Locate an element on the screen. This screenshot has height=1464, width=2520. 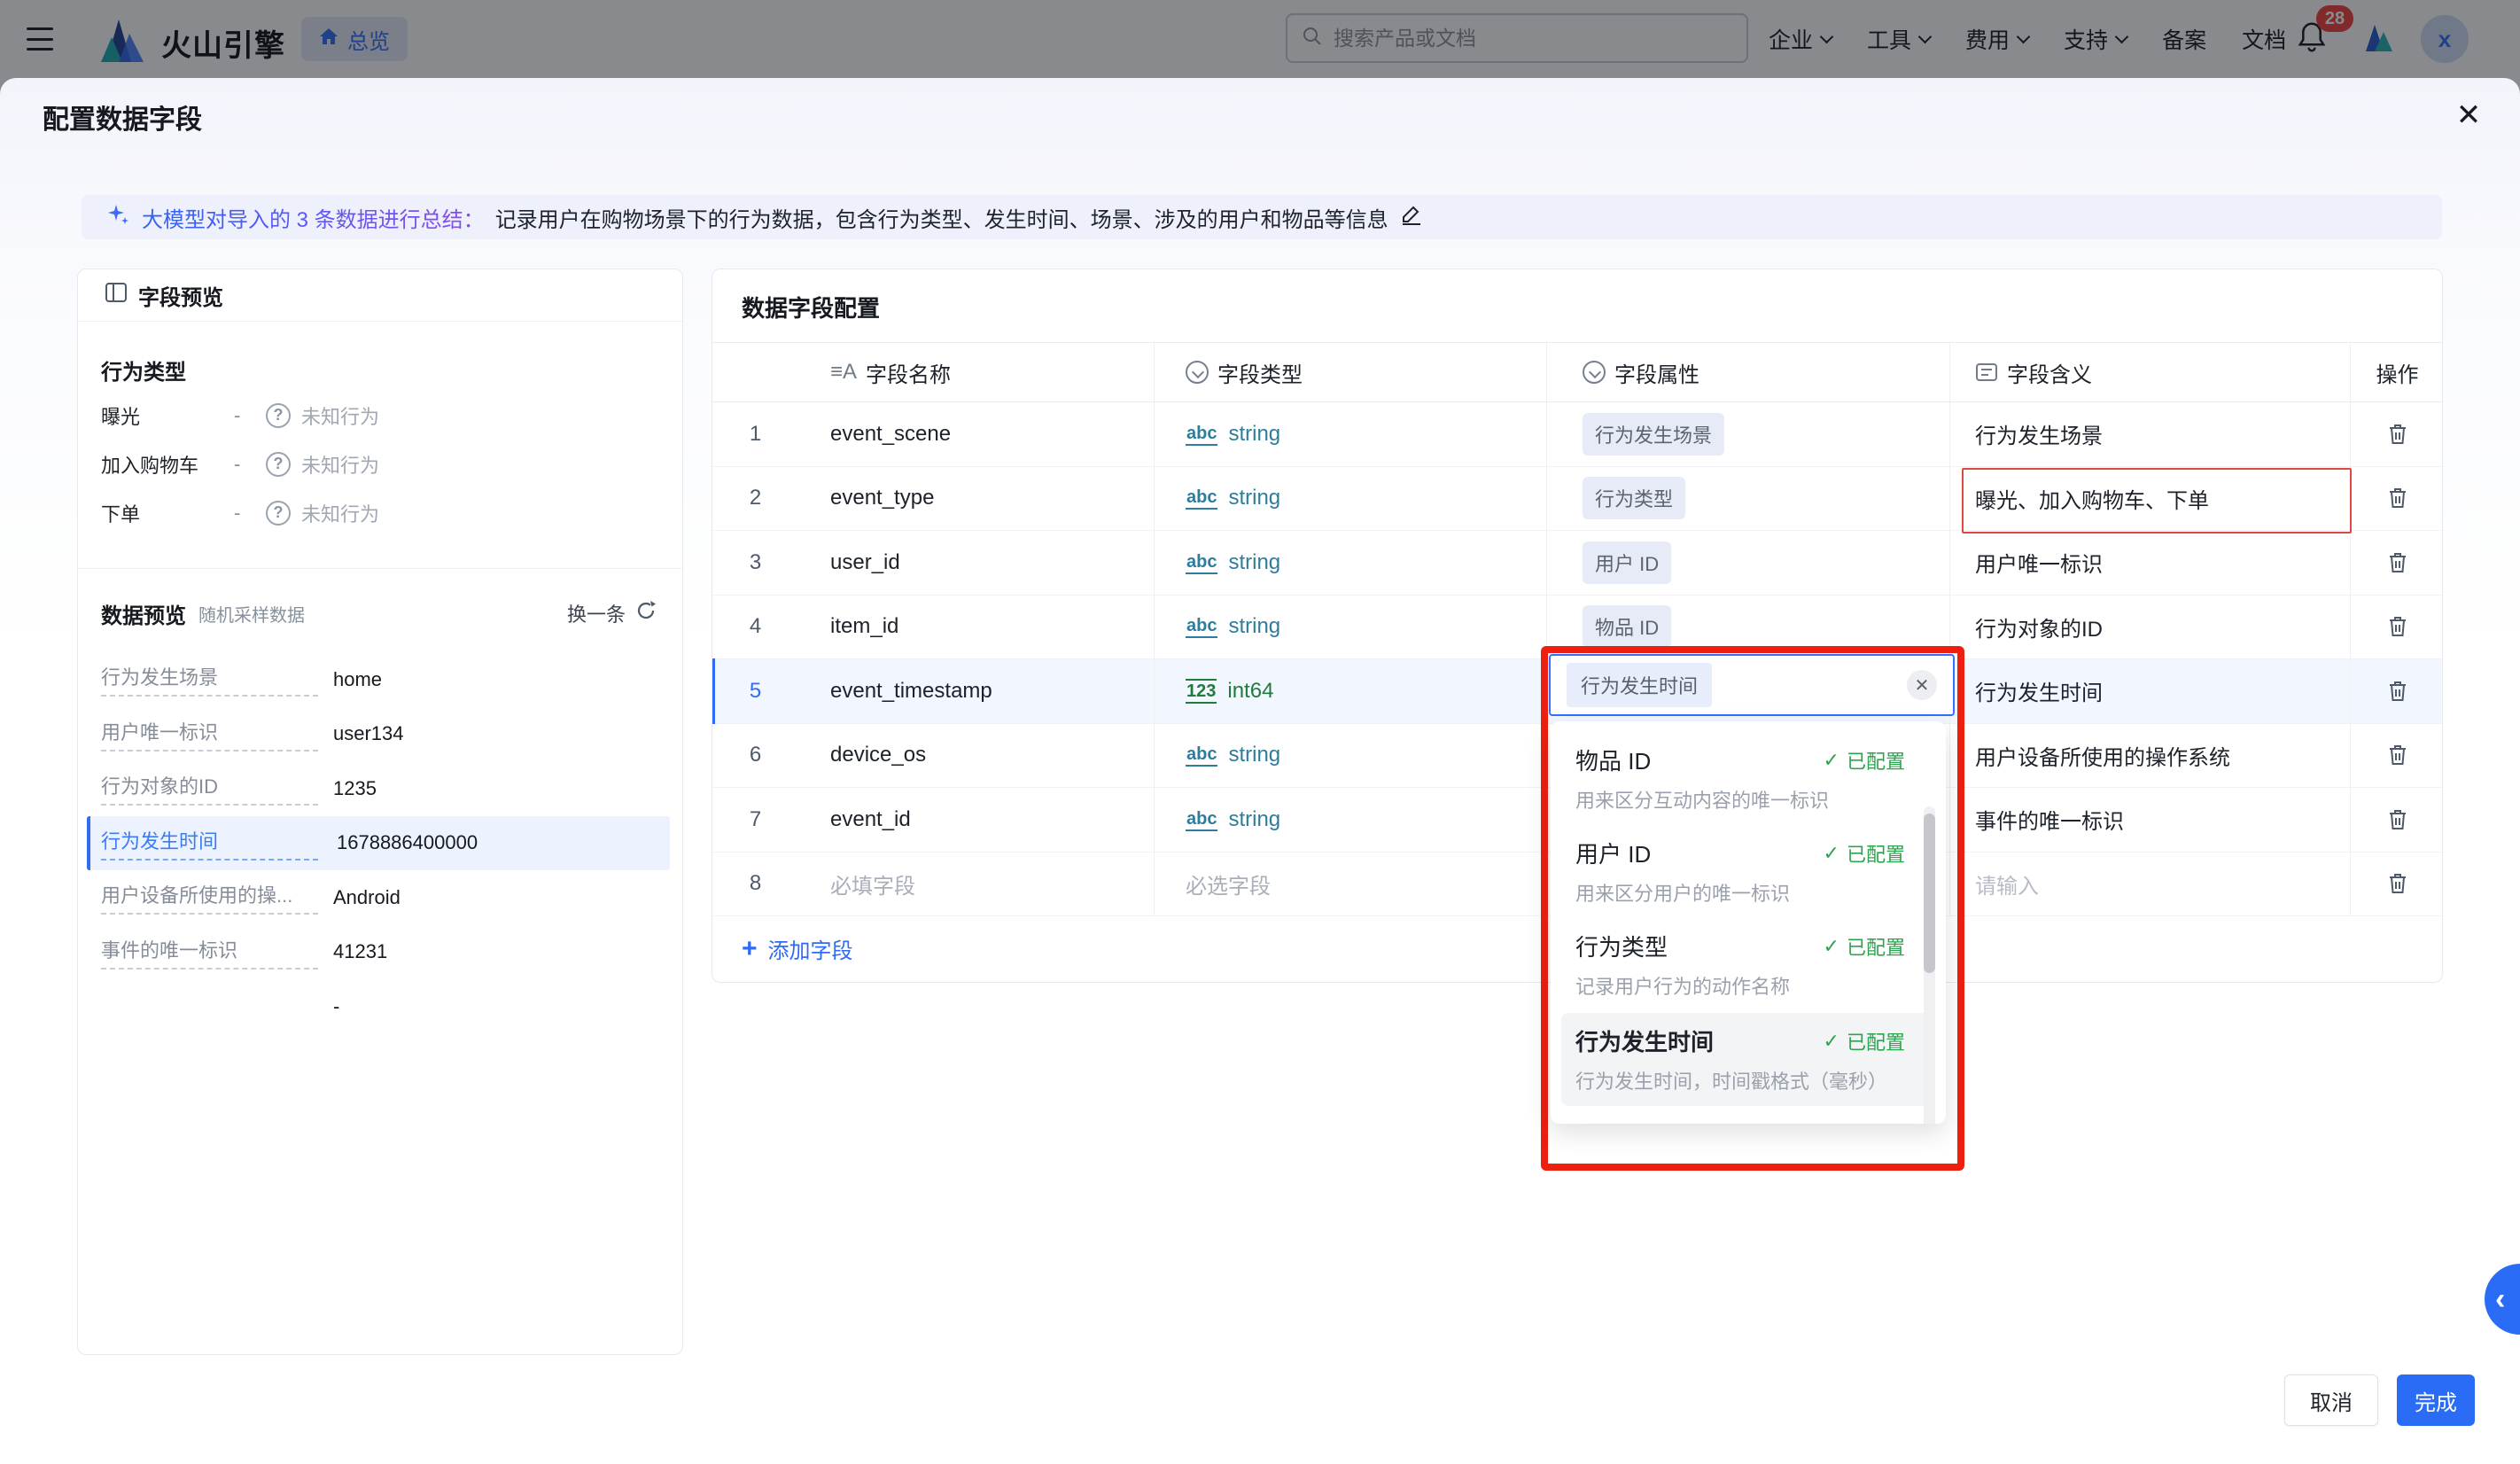
chevron-left-icon: ‹ is located at coordinates (2500, 1298).